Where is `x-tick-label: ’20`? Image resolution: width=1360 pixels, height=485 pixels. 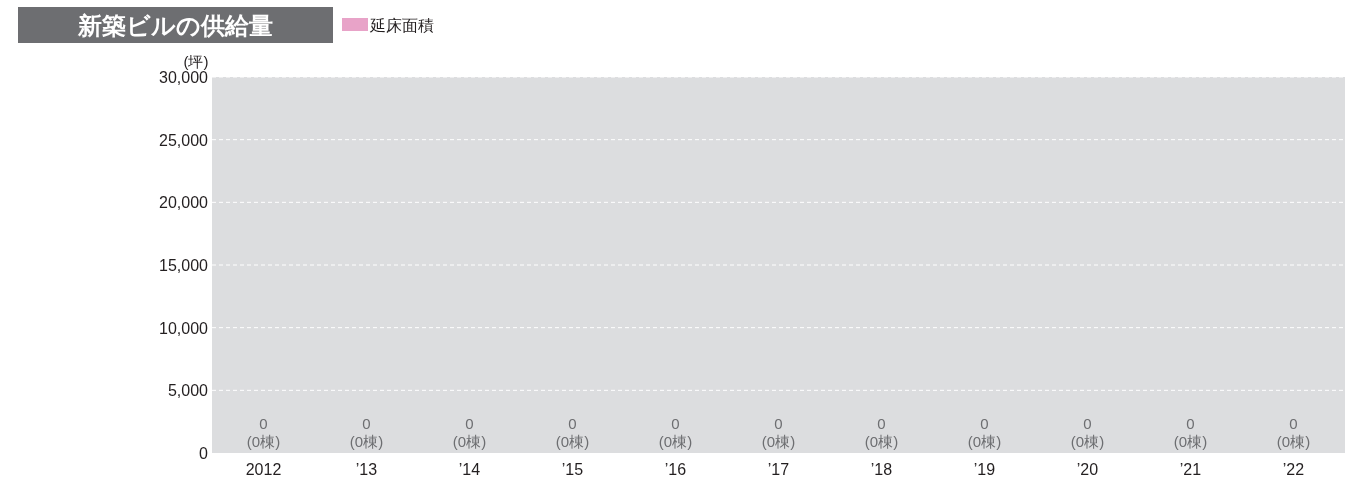 x-tick-label: ’20 is located at coordinates (1087, 469).